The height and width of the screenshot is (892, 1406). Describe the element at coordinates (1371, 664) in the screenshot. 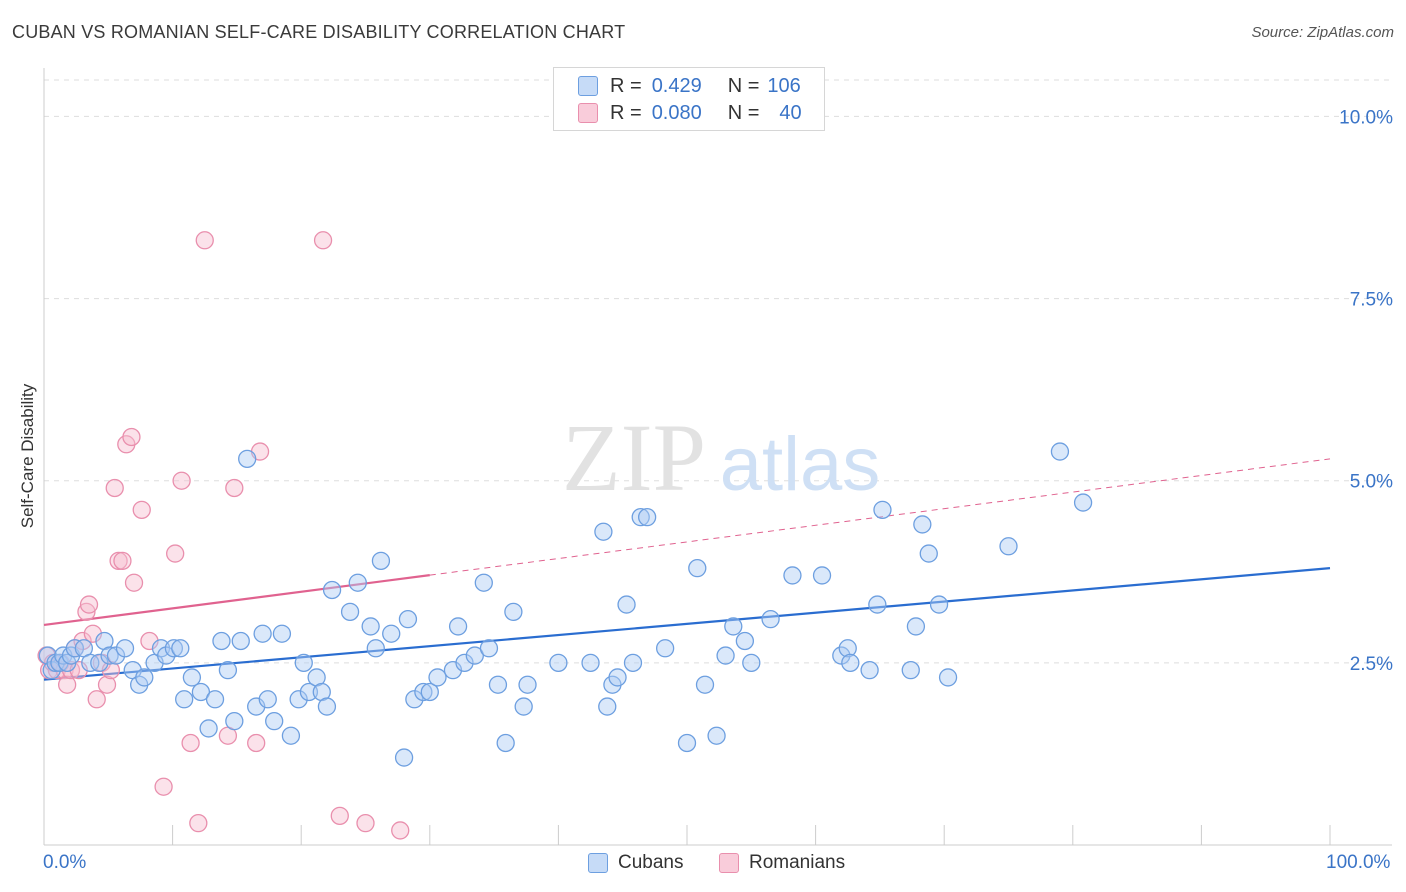

I see `y-tick-label: 2.5%` at that location.